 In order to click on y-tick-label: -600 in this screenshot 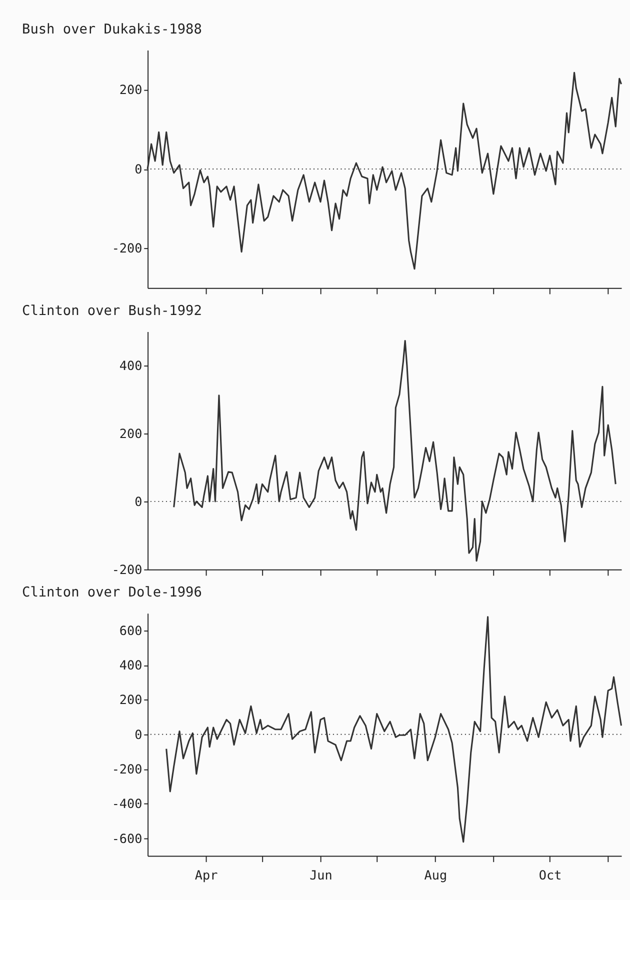, I will do `click(127, 838)`.